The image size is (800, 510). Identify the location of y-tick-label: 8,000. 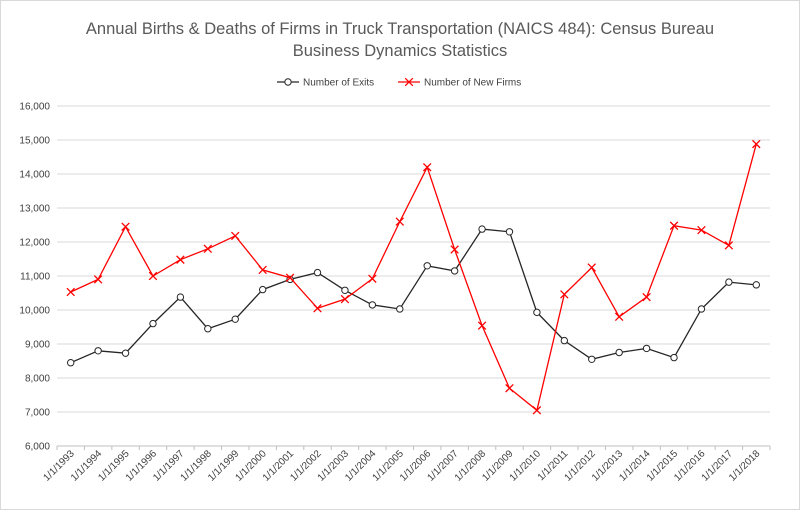
(37, 379).